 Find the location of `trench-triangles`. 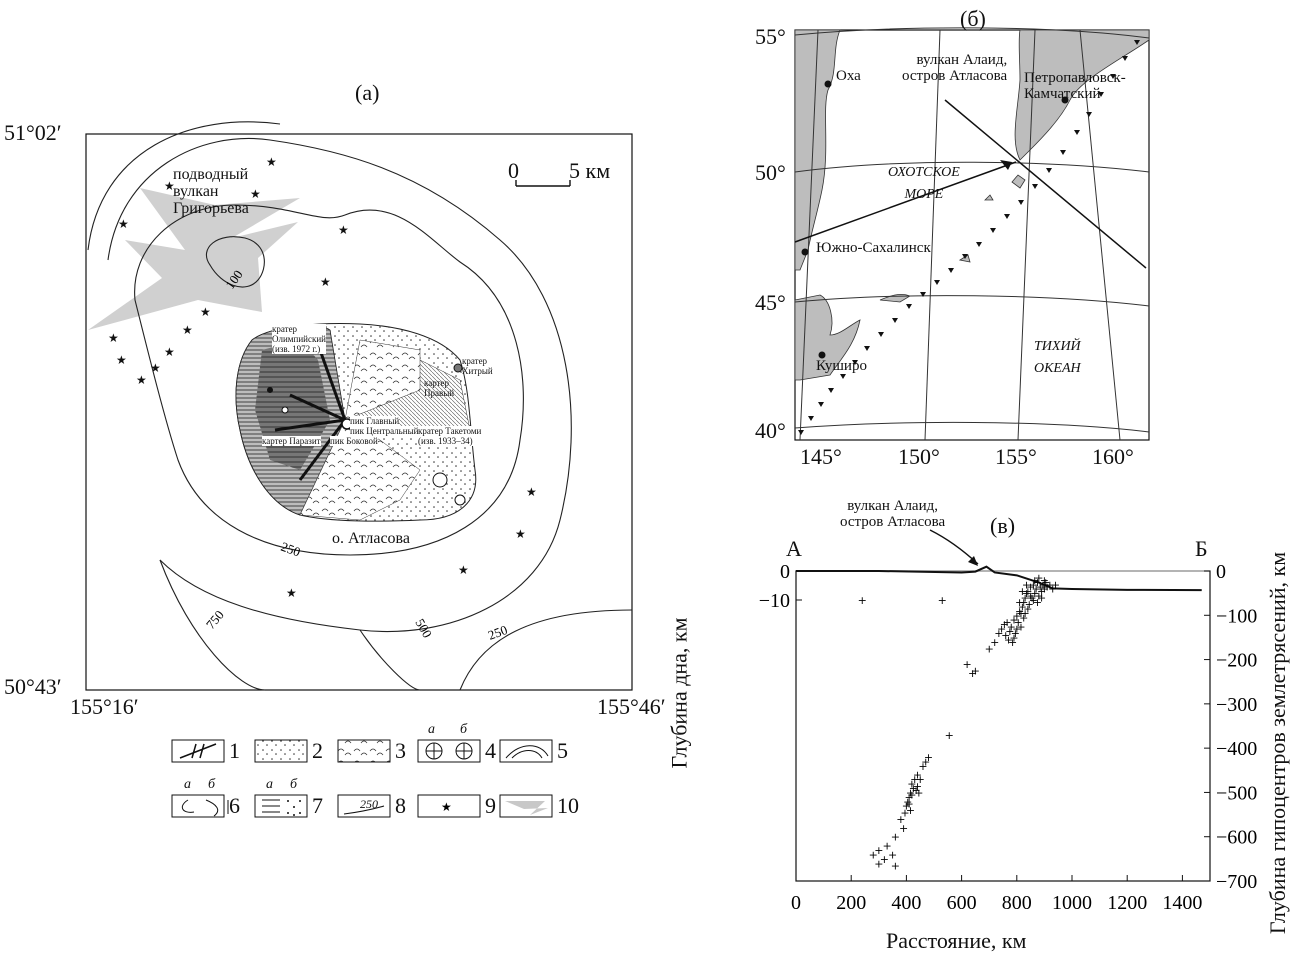

trench-triangles is located at coordinates (969, 237).